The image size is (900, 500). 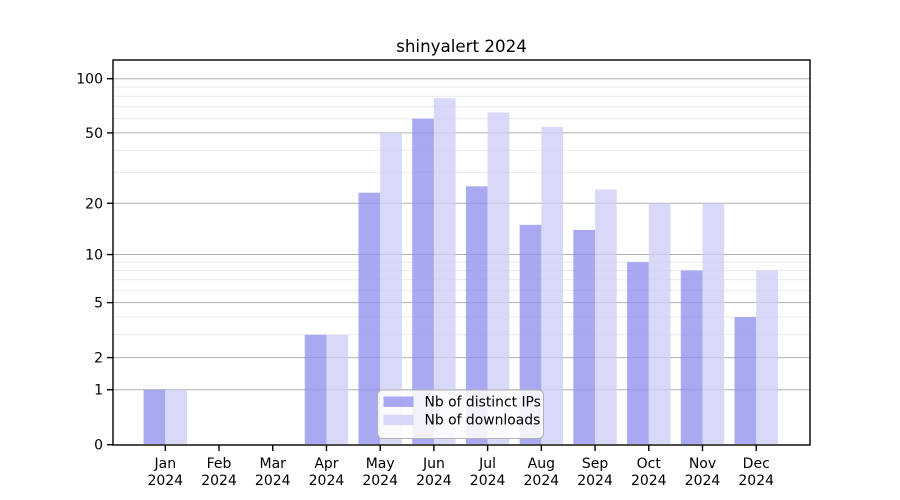 I want to click on legend: Nb of distinct IPs Nb of downloads, so click(x=460, y=414).